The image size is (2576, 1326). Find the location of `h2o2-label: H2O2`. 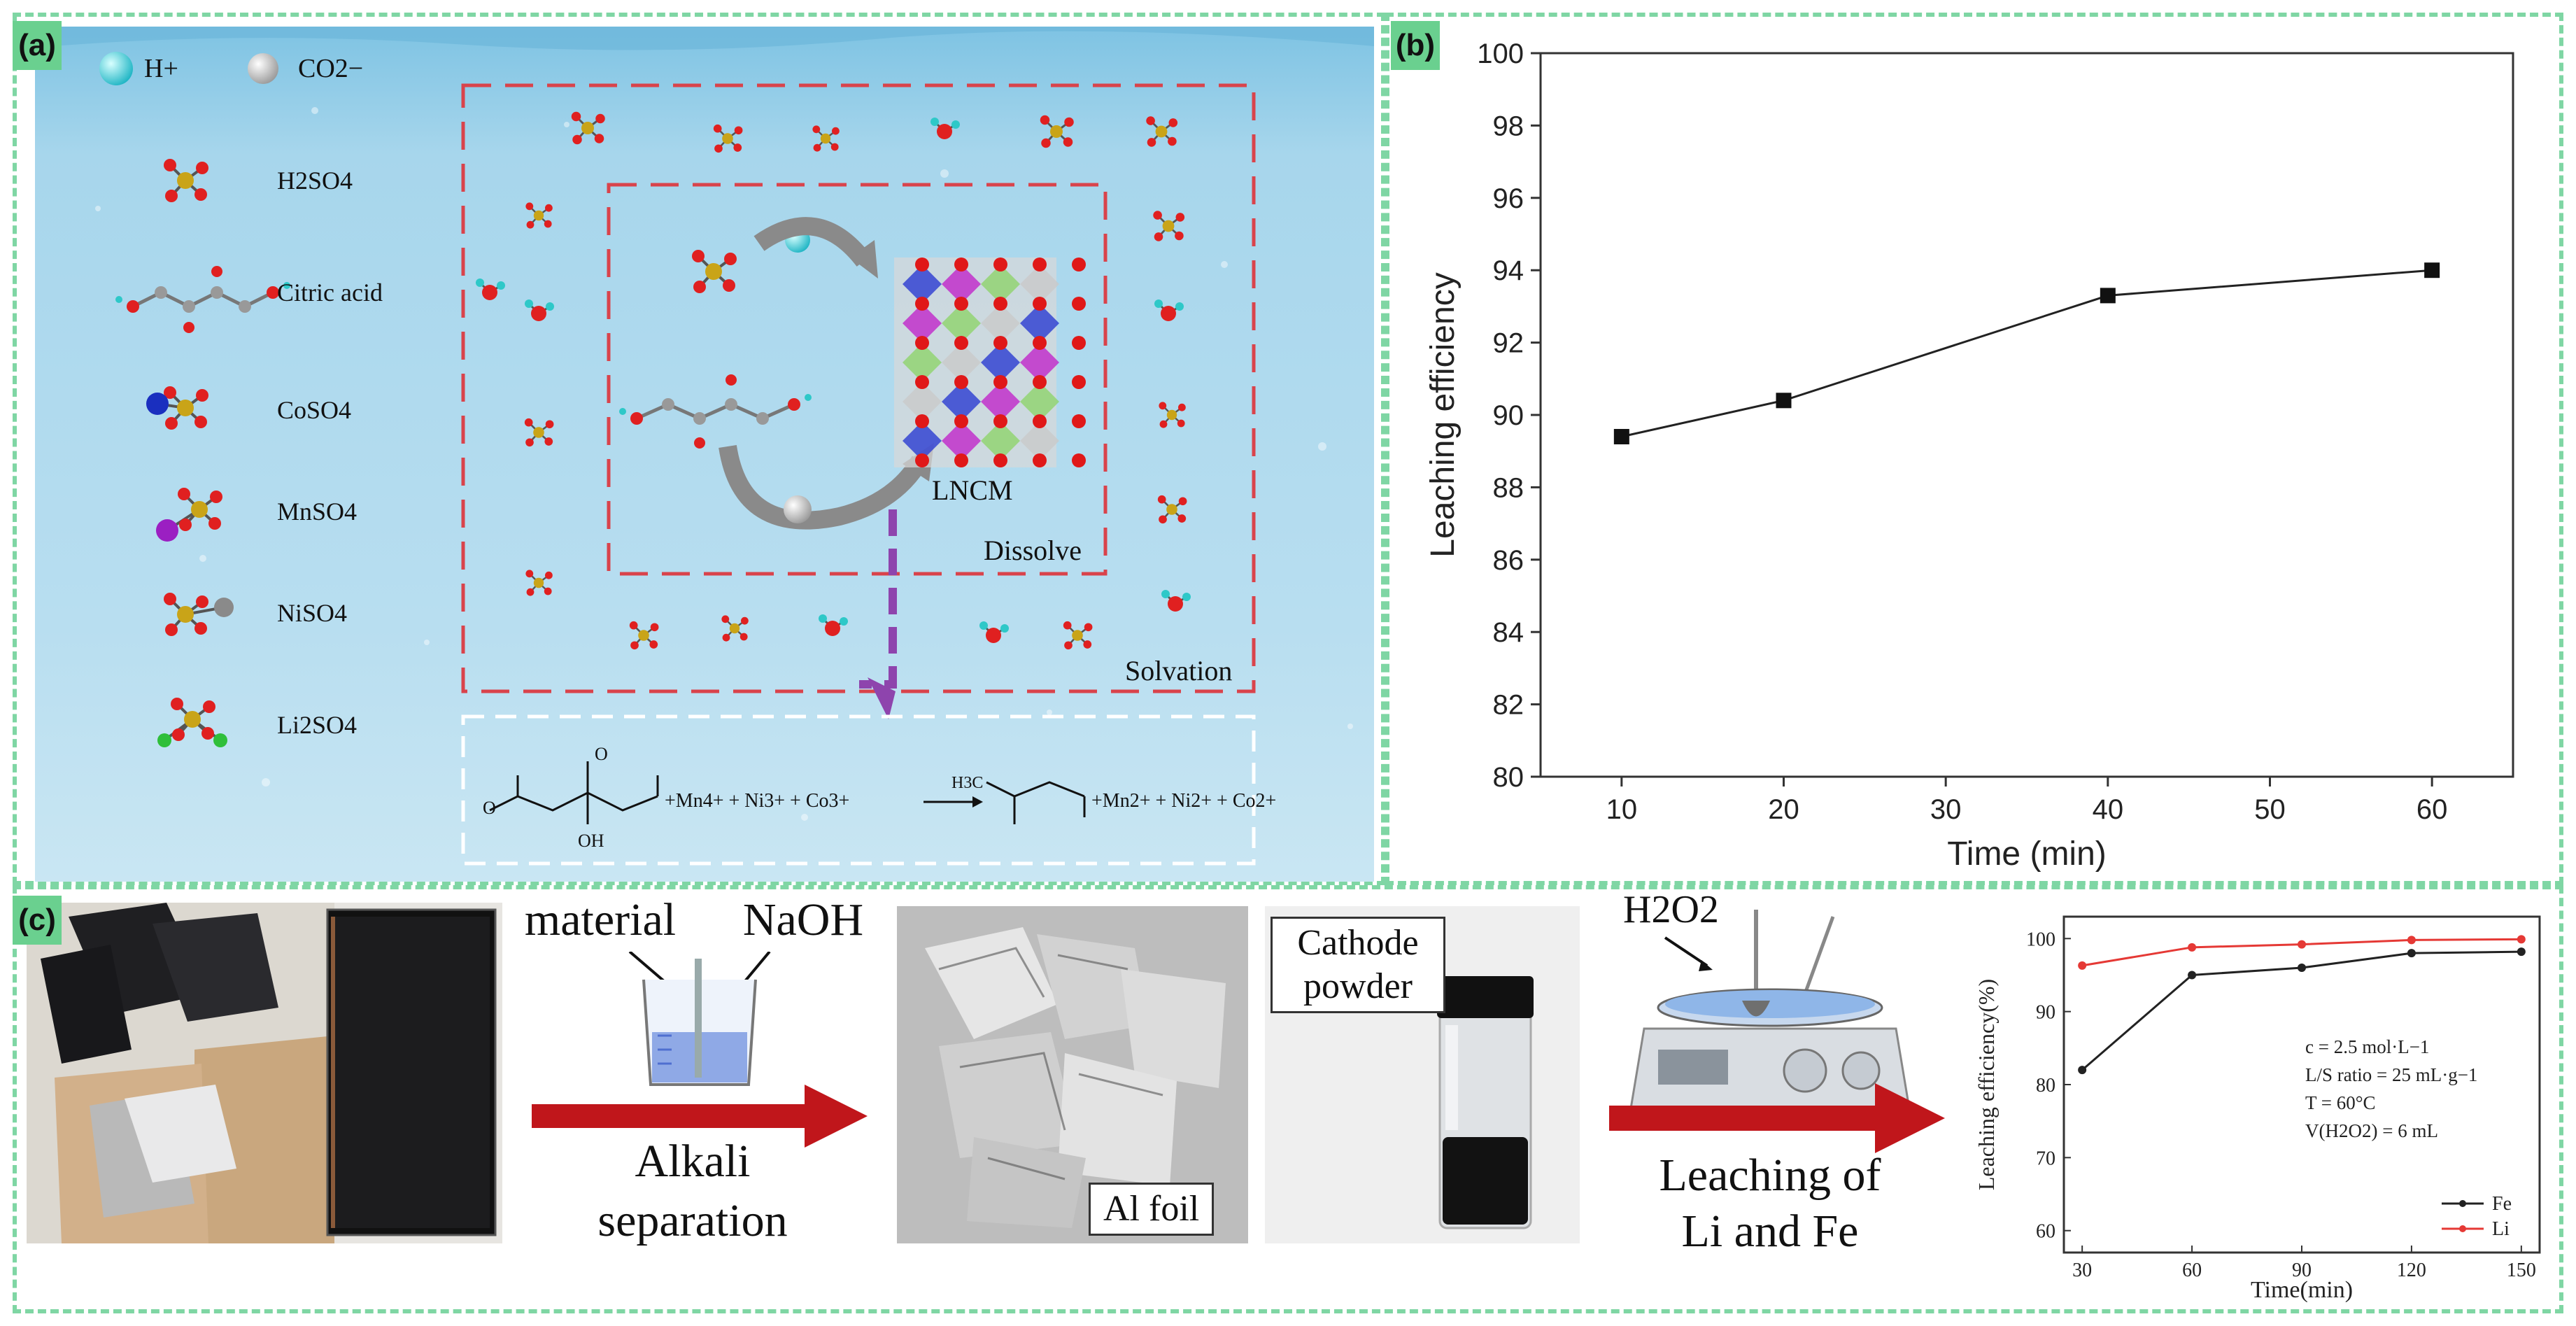

h2o2-label: H2O2 is located at coordinates (1693, 909).